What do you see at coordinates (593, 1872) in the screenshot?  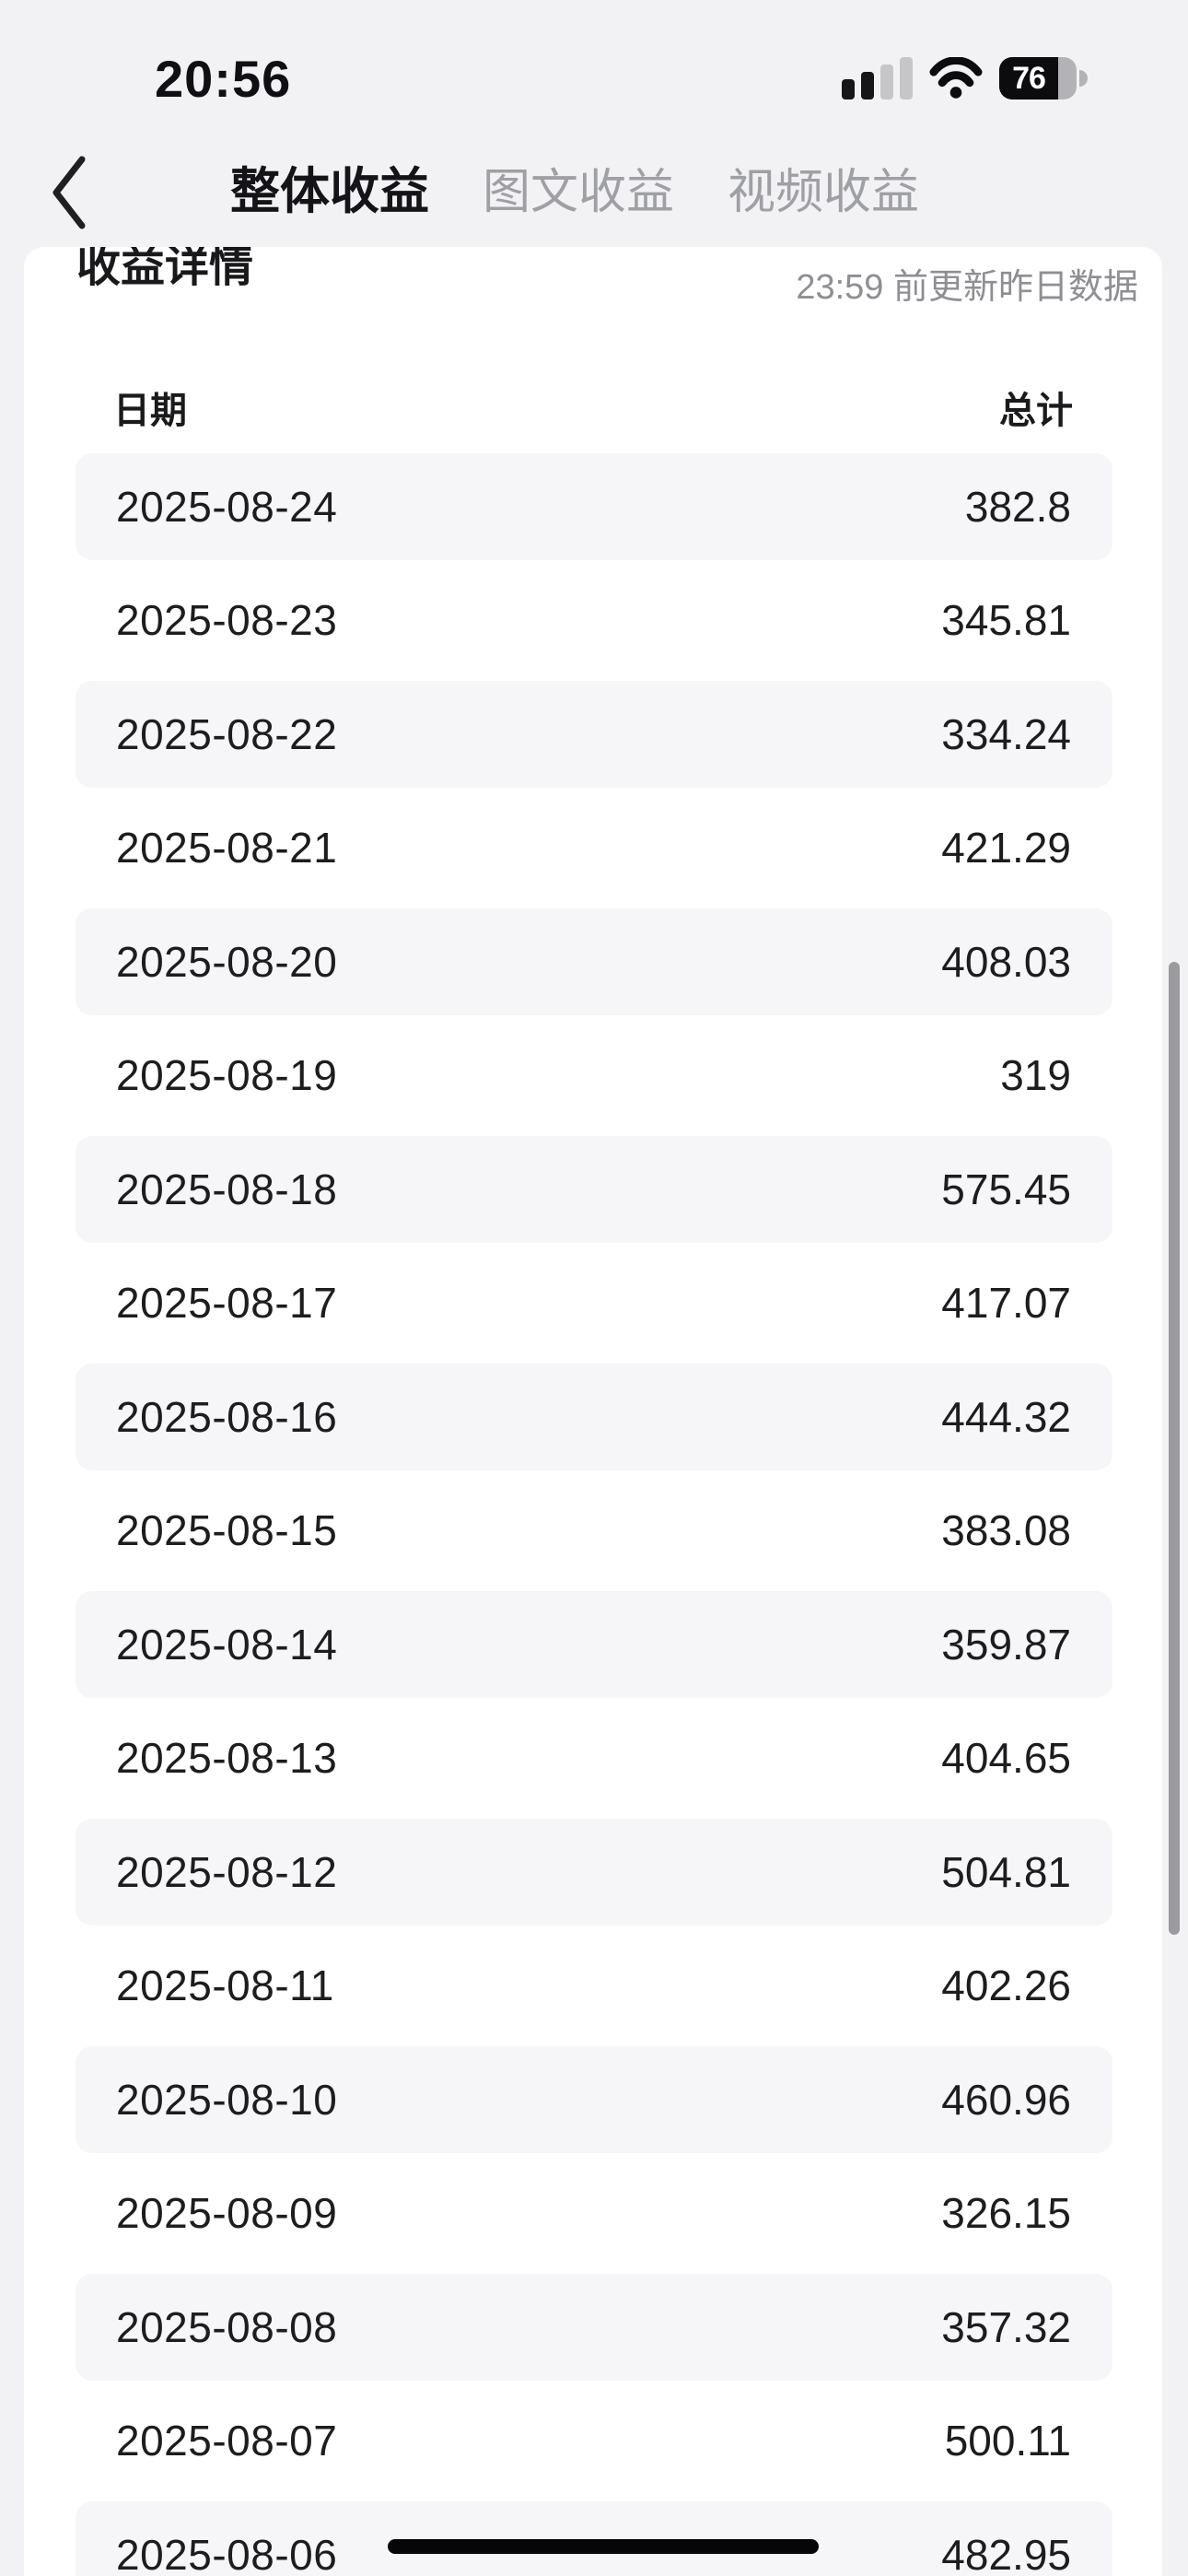 I see `table-row: 2025-08-12 504.81` at bounding box center [593, 1872].